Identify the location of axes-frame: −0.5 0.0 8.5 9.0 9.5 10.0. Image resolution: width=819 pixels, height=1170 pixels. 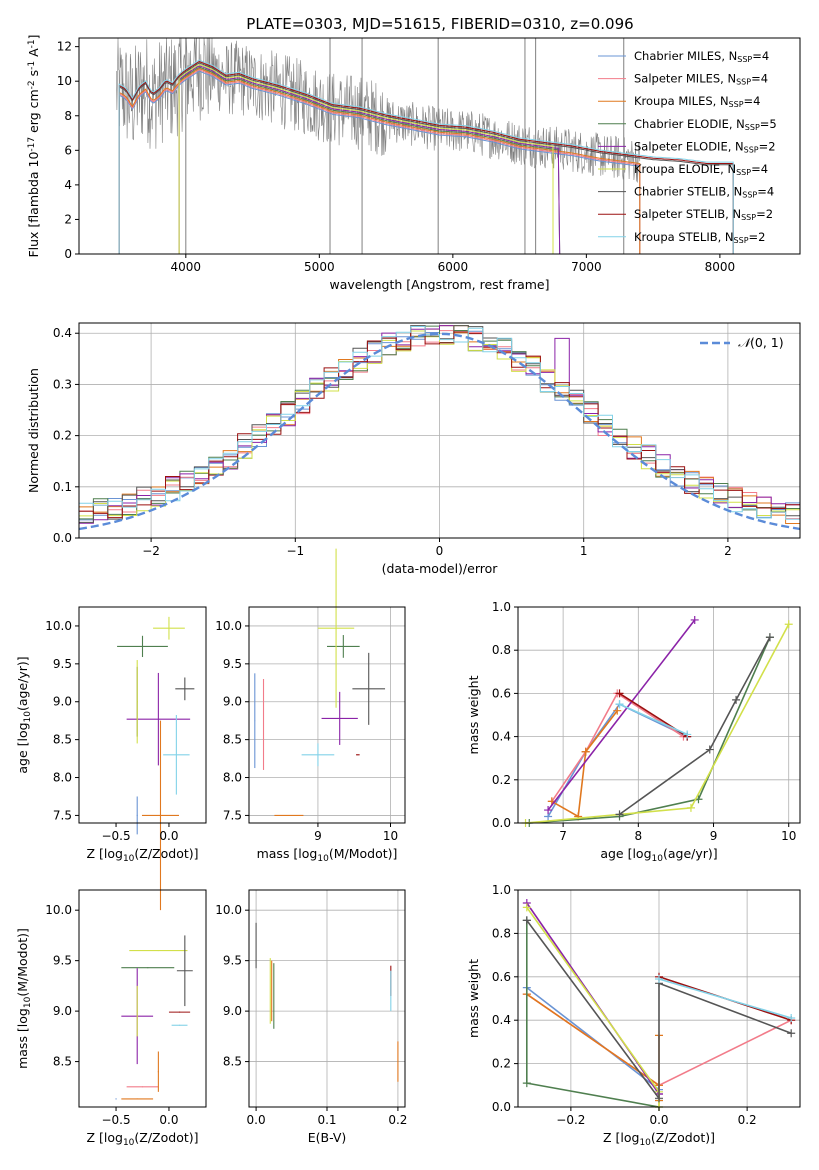
(126, 1008).